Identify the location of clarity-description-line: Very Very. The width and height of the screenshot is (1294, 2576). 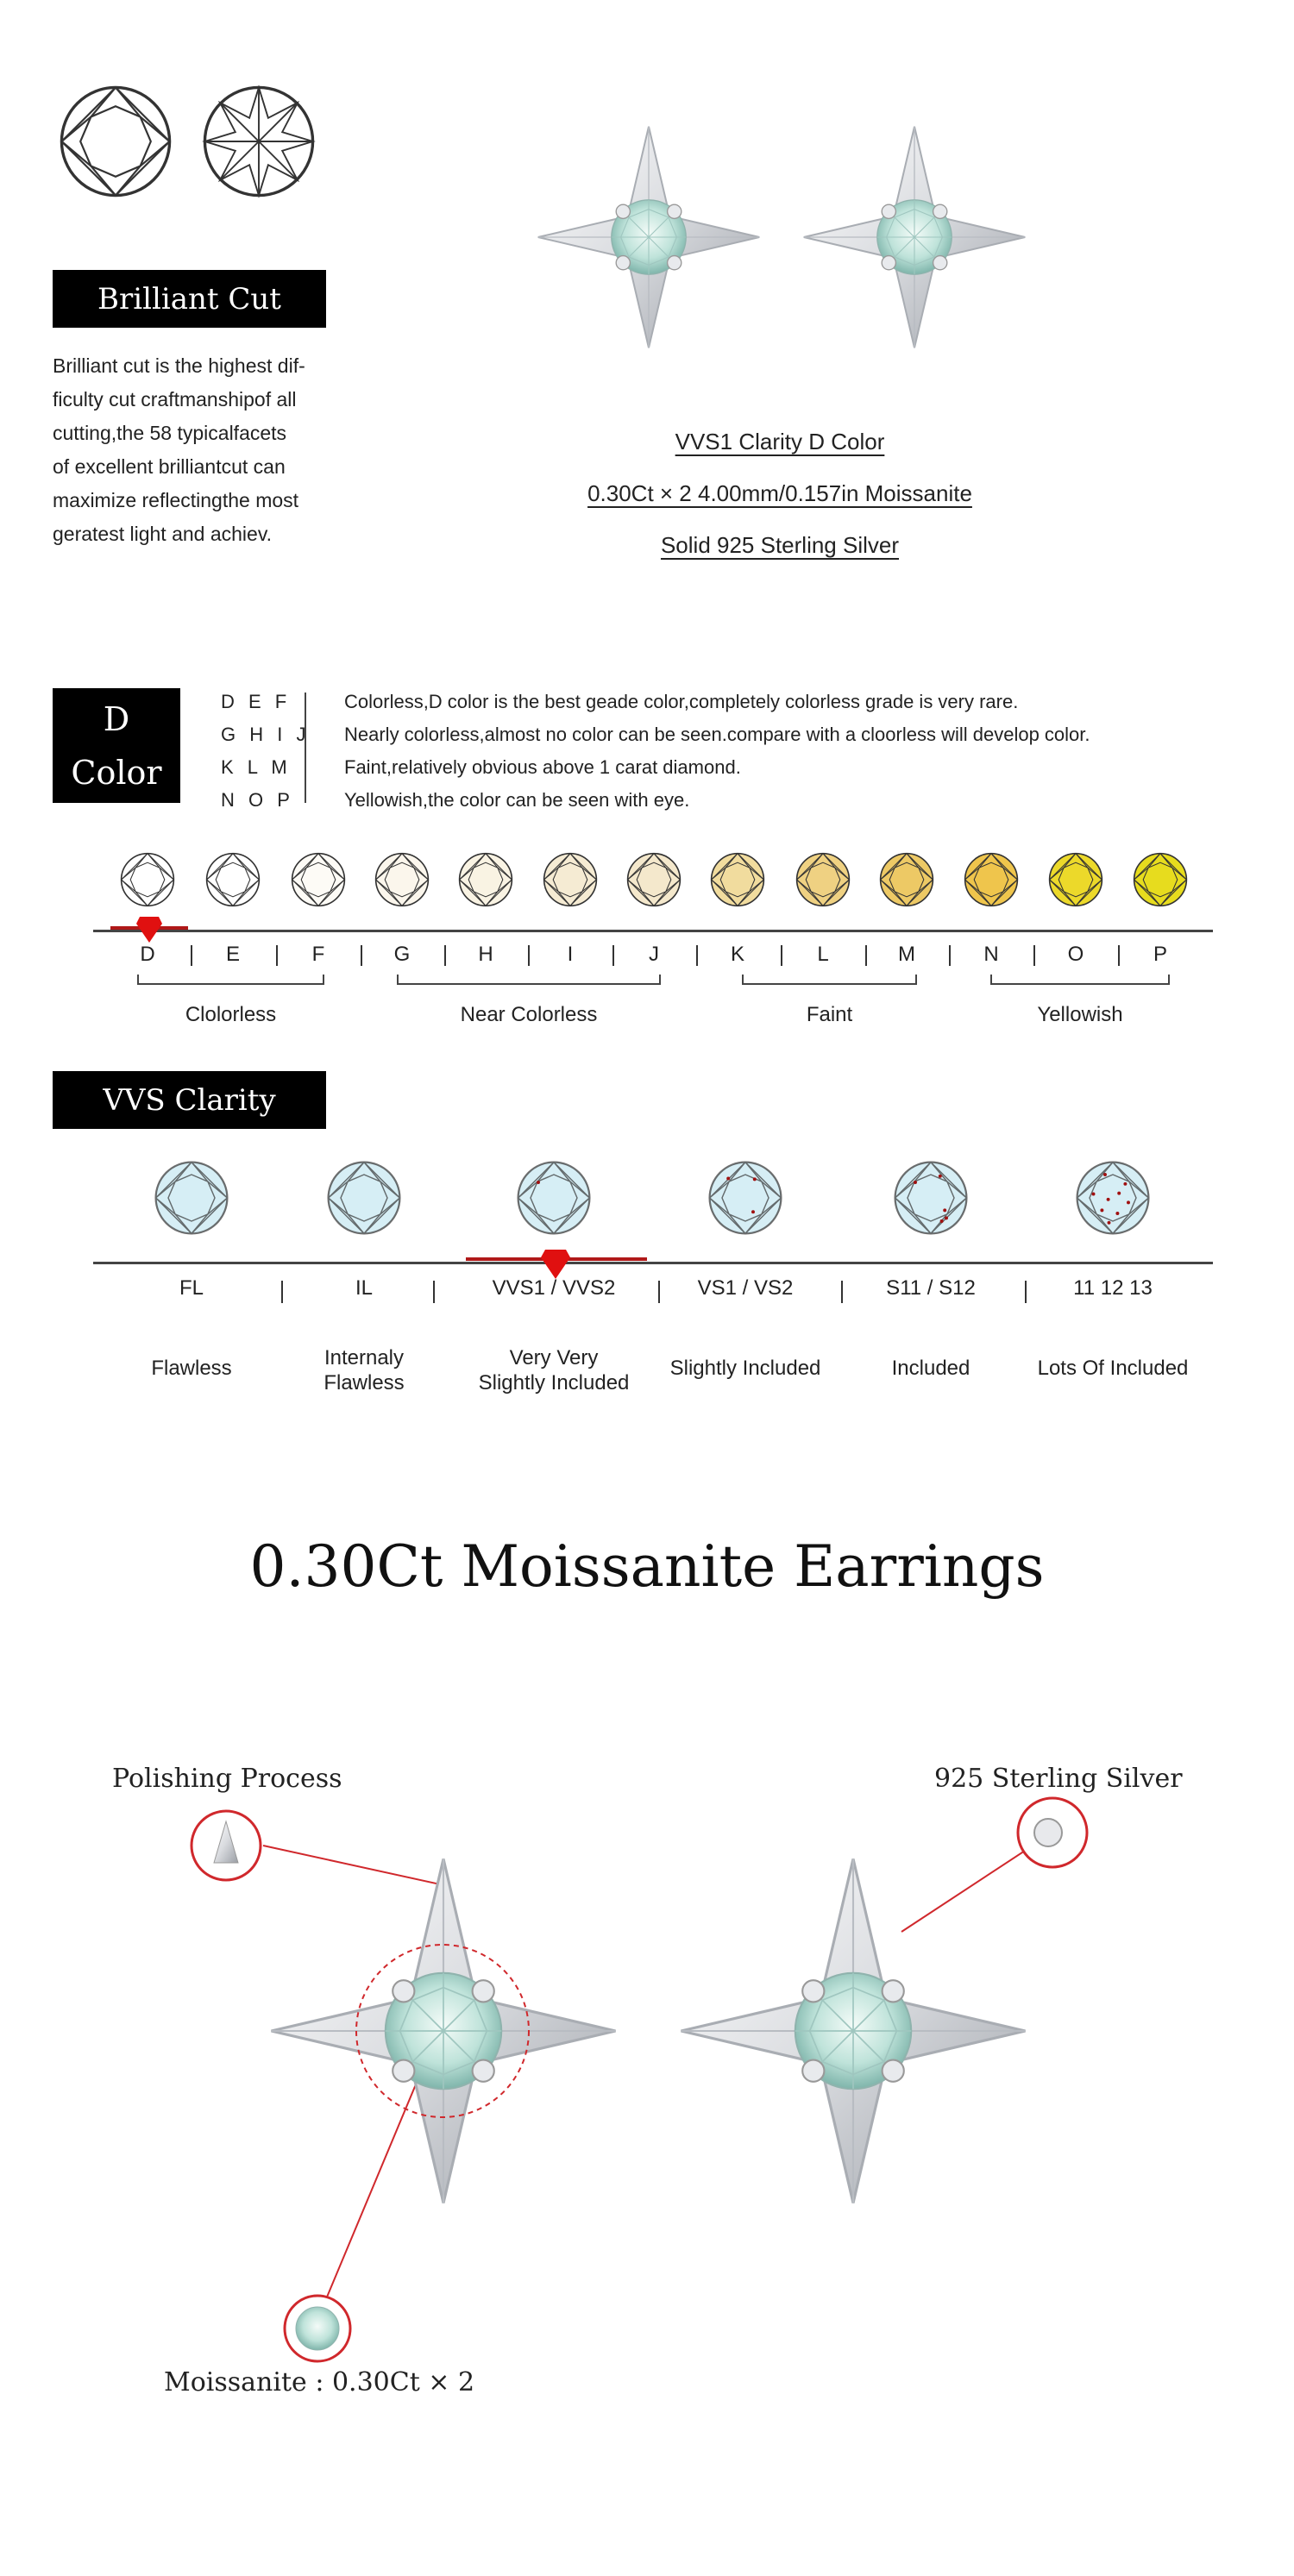
(554, 1357).